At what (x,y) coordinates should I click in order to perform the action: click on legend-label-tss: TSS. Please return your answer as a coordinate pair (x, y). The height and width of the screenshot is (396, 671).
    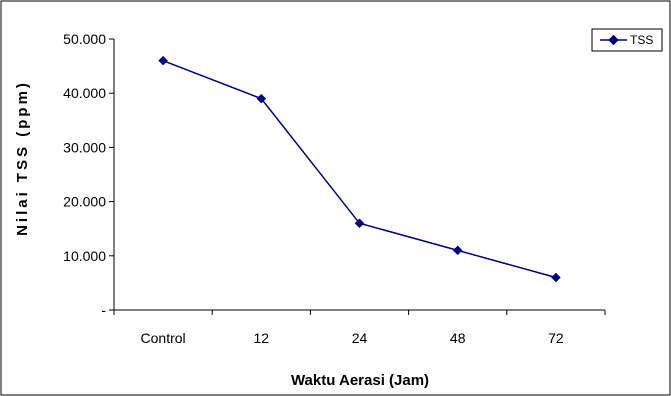
    Looking at the image, I should click on (641, 40).